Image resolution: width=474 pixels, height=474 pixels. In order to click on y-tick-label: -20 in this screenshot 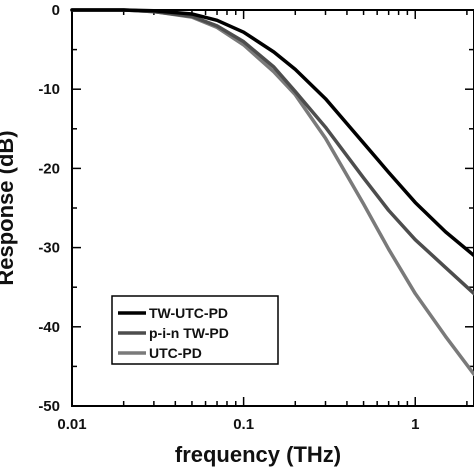, I will do `click(49, 168)`.